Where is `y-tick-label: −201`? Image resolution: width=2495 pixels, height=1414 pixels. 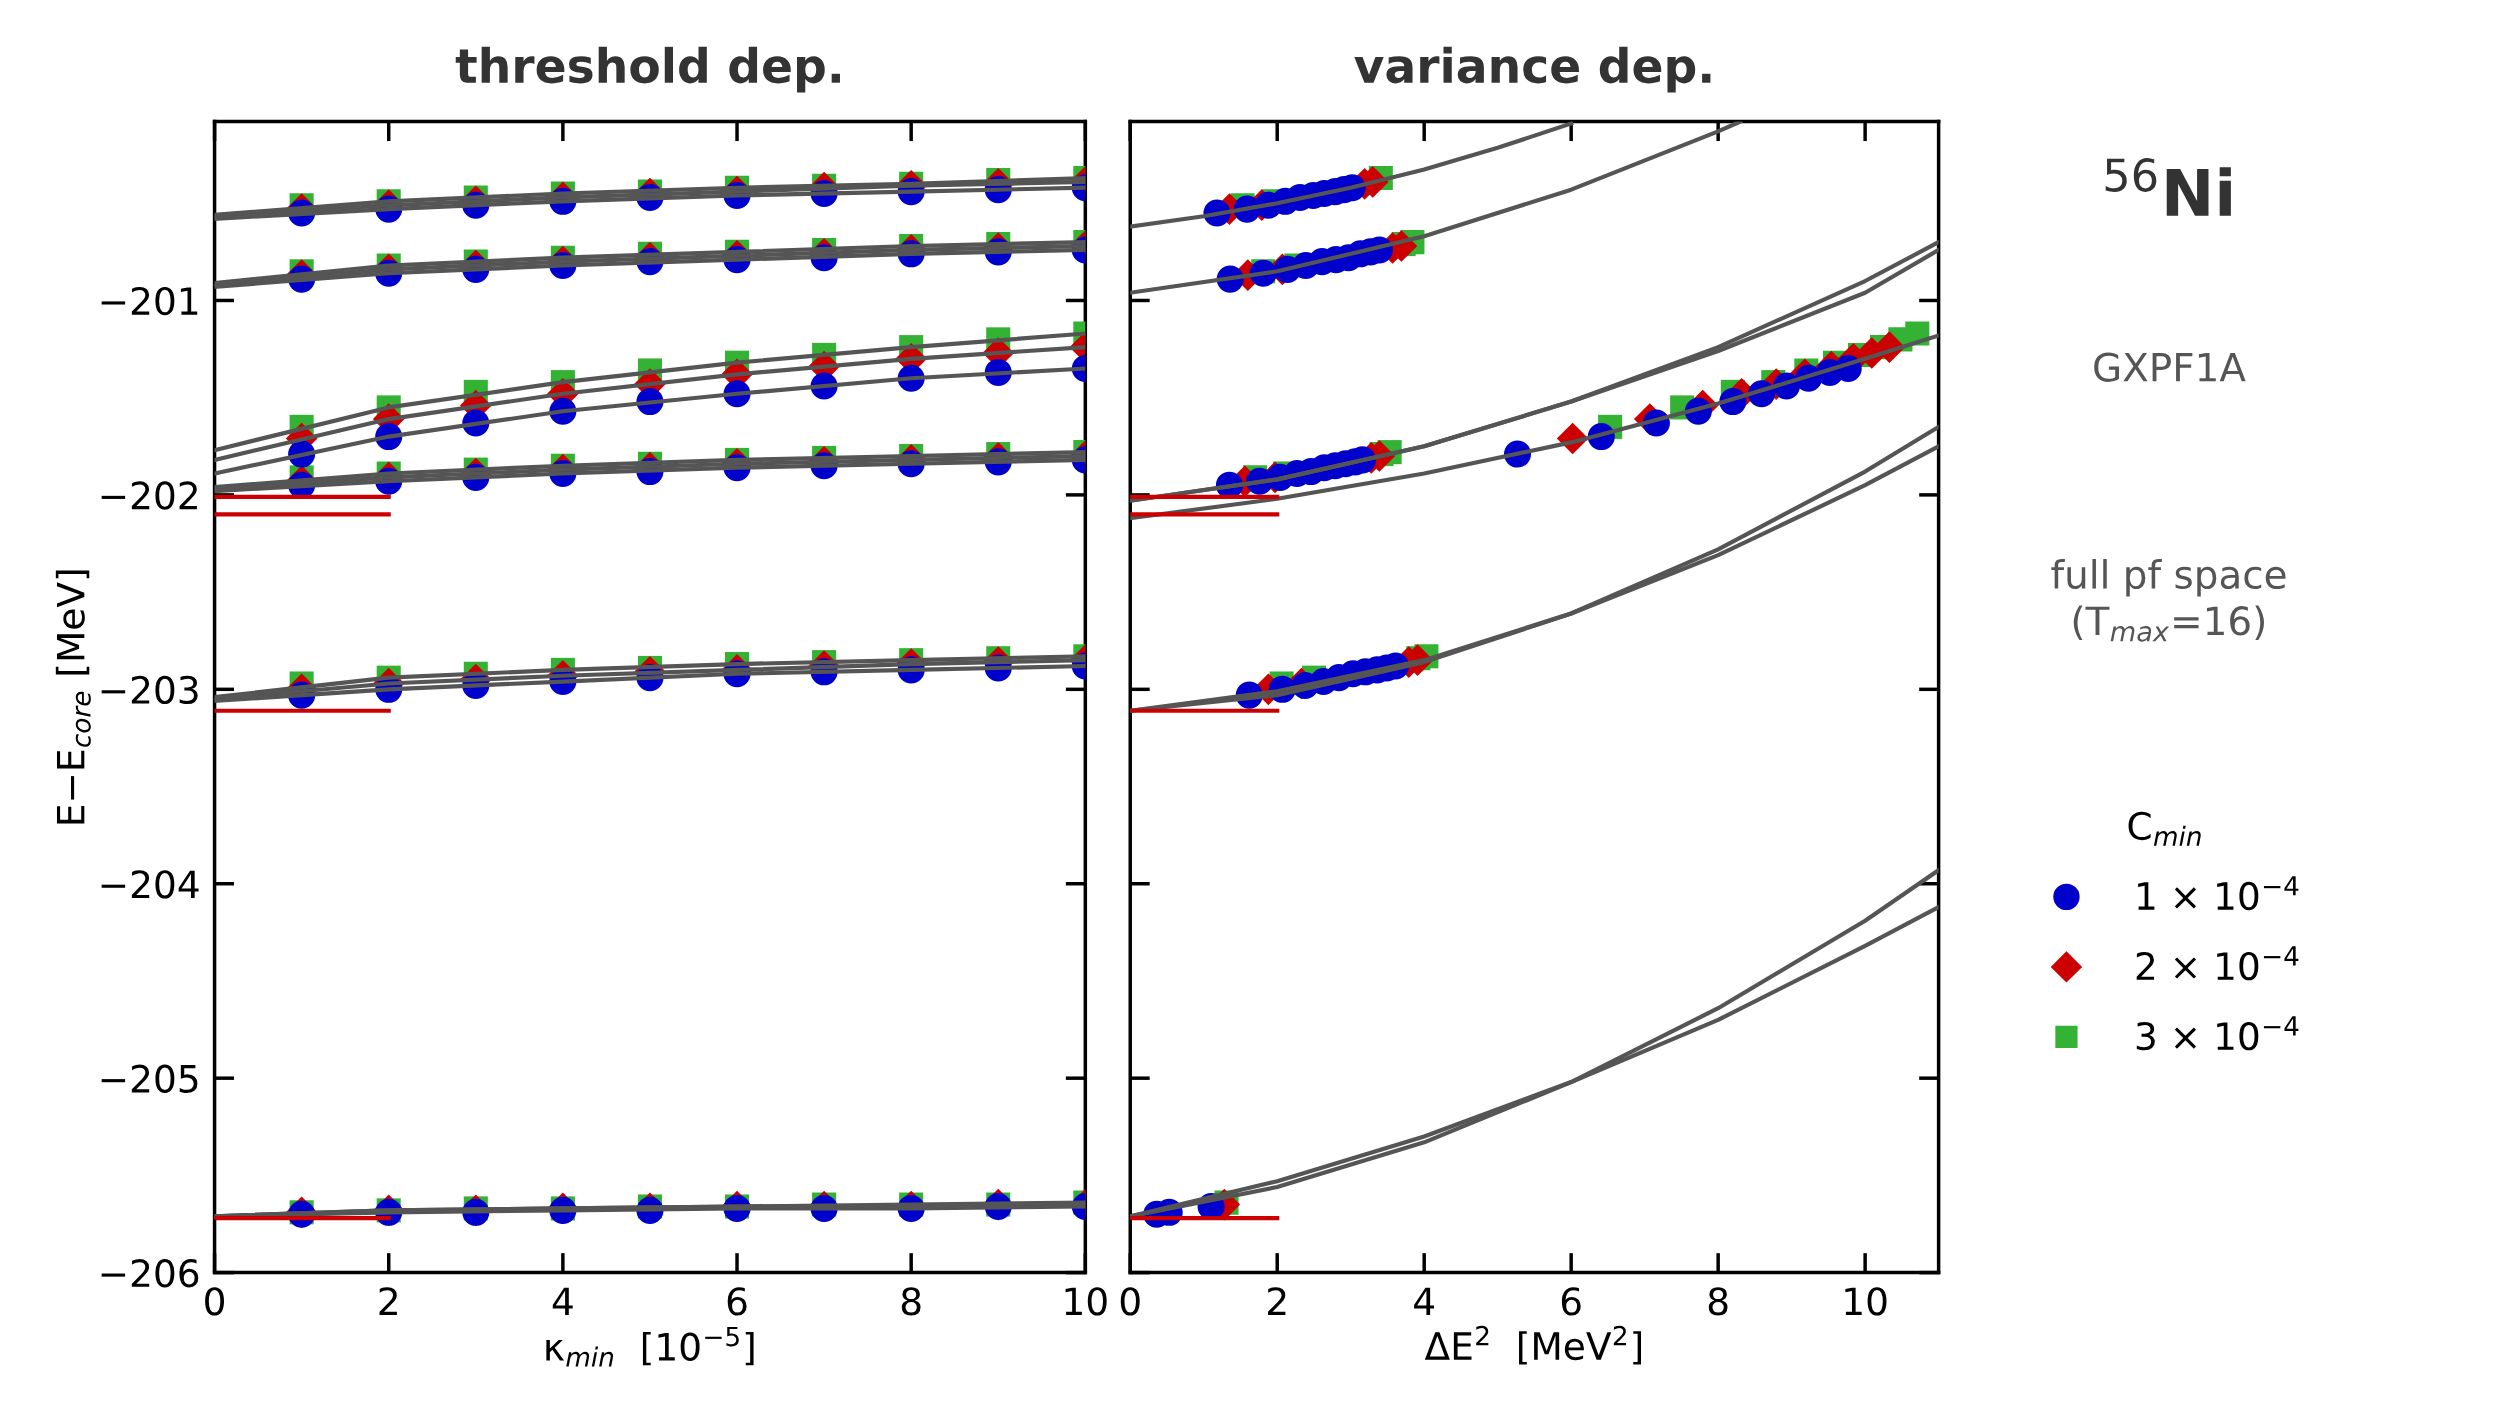
y-tick-label: −201 is located at coordinates (149, 301).